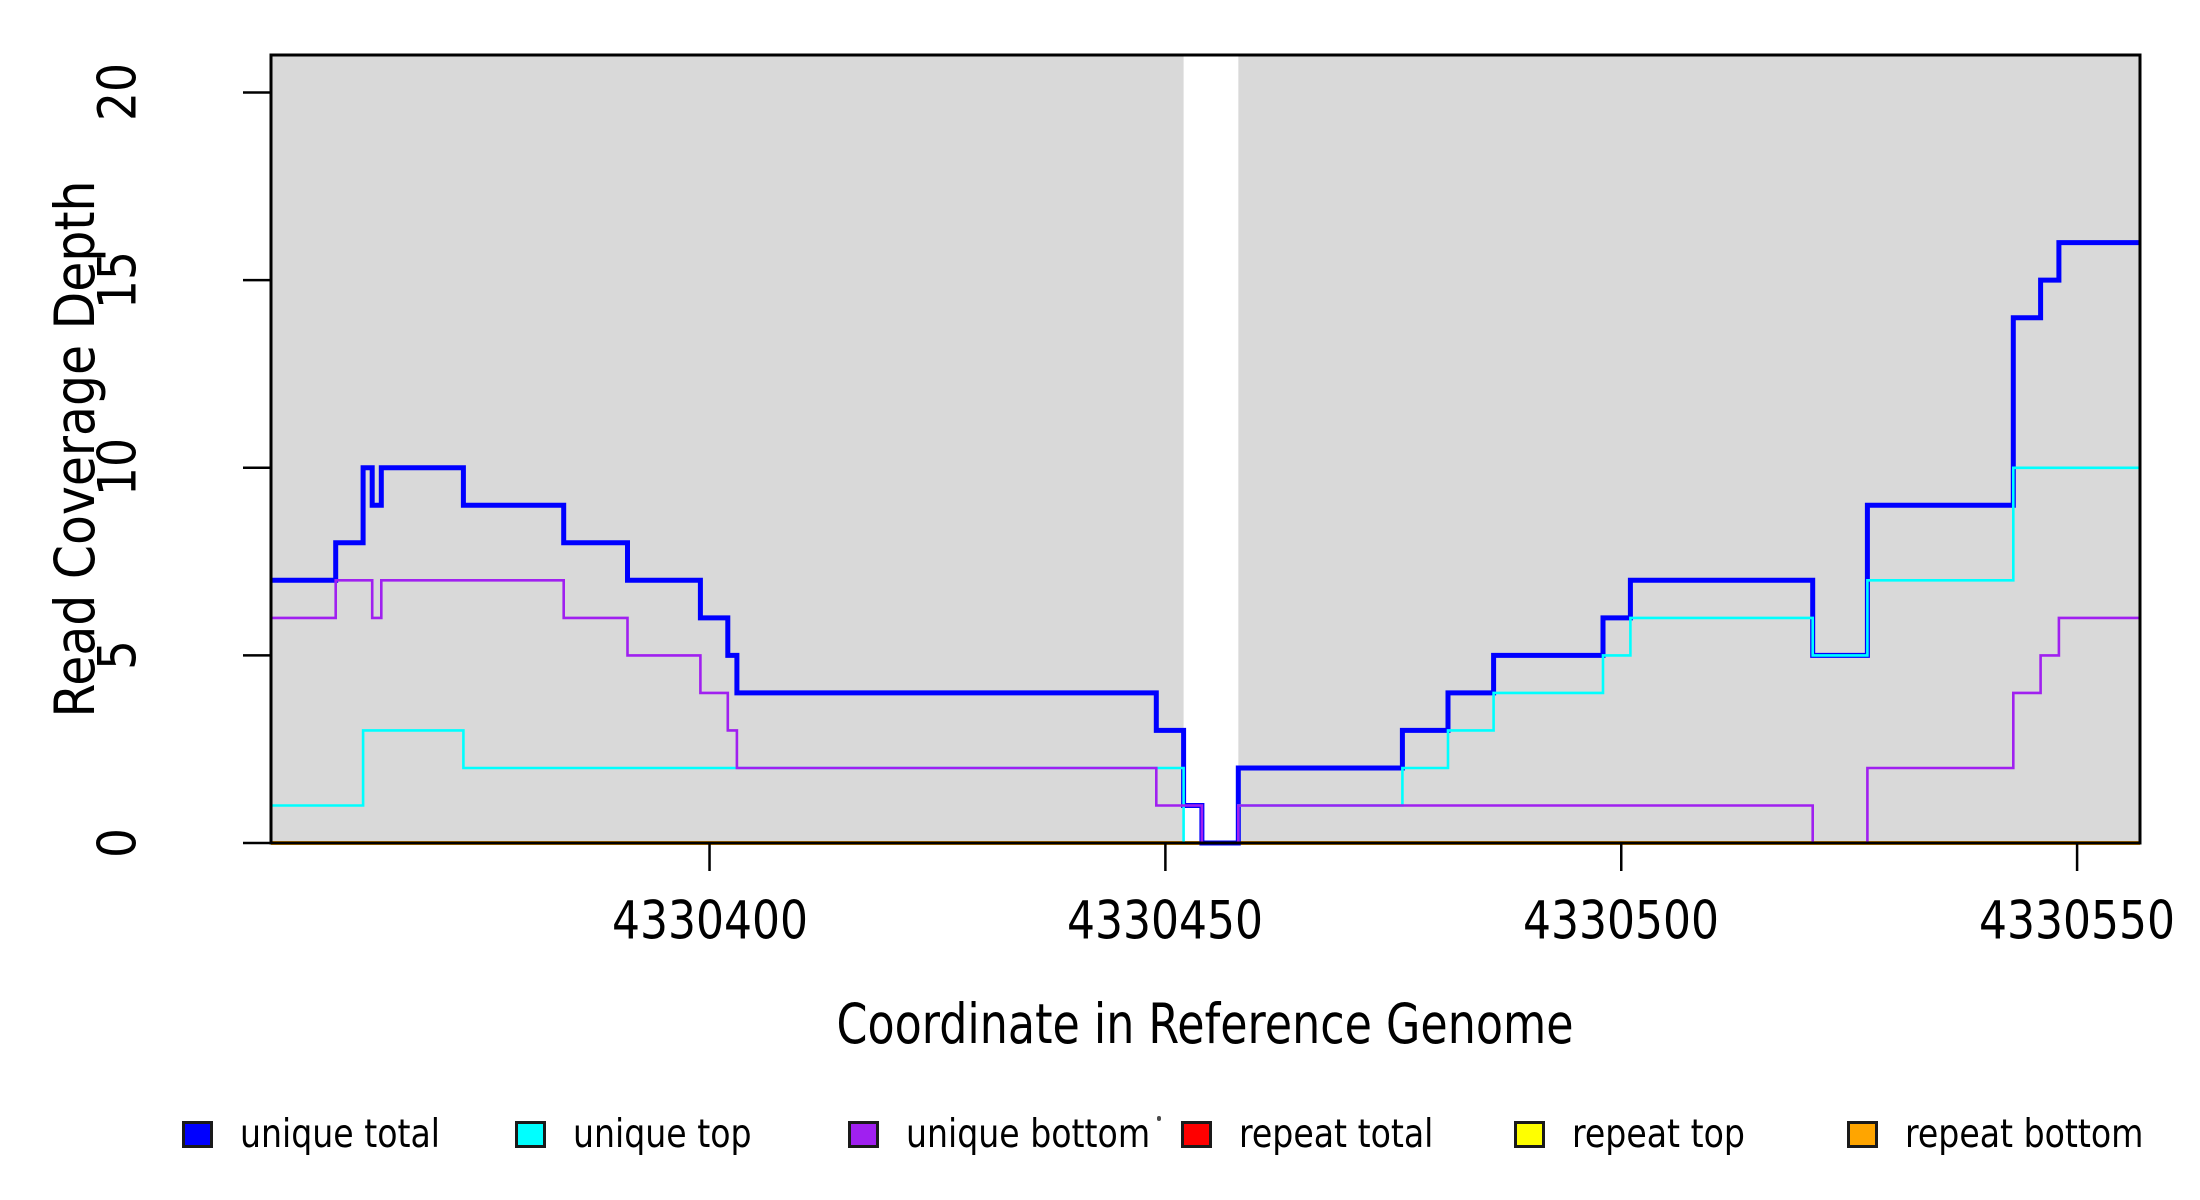 The image size is (2200, 1200). I want to click on legend-label: unique top, so click(662, 1134).